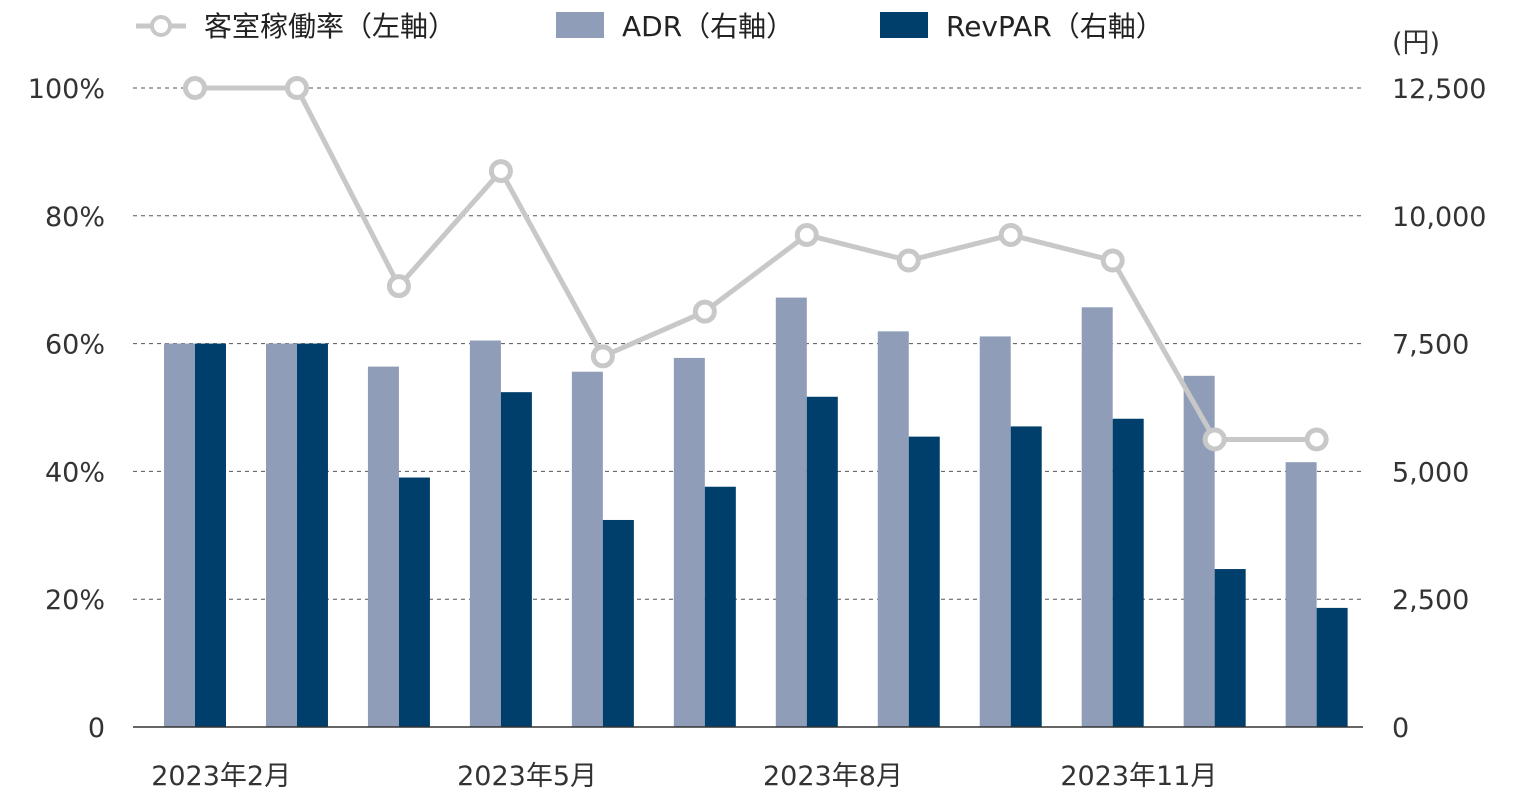  Describe the element at coordinates (1430, 600) in the screenshot. I see `y-right-tick-label: 2,500` at that location.